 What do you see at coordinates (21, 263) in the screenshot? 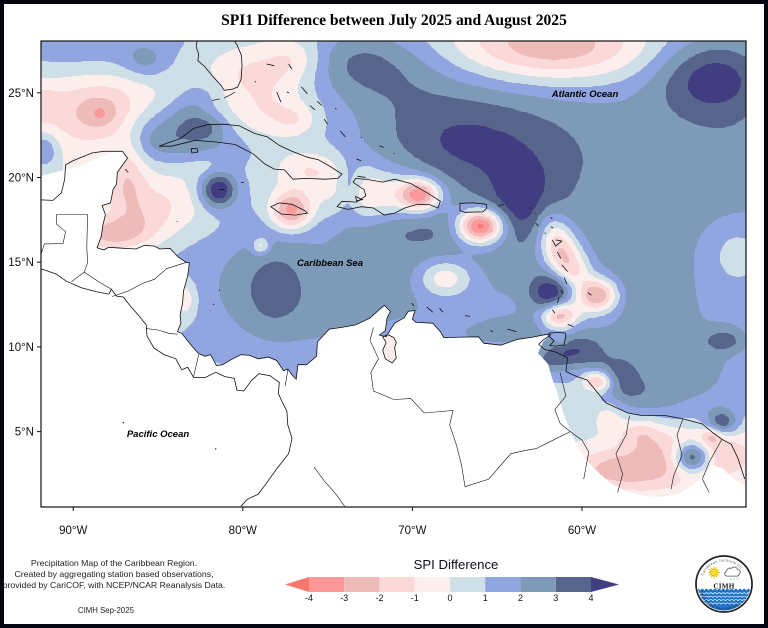
I see `svg-text: 15°N` at bounding box center [21, 263].